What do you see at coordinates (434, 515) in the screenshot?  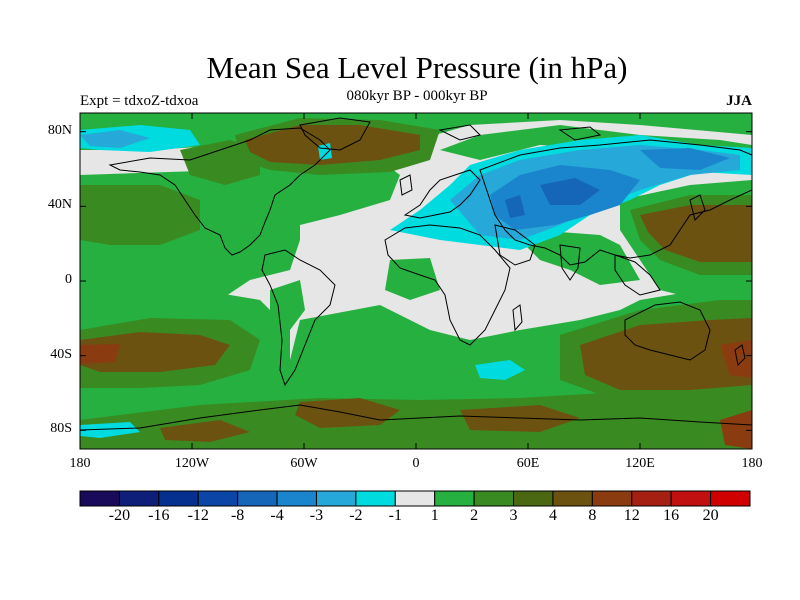 I see `colorbar-label: 1` at bounding box center [434, 515].